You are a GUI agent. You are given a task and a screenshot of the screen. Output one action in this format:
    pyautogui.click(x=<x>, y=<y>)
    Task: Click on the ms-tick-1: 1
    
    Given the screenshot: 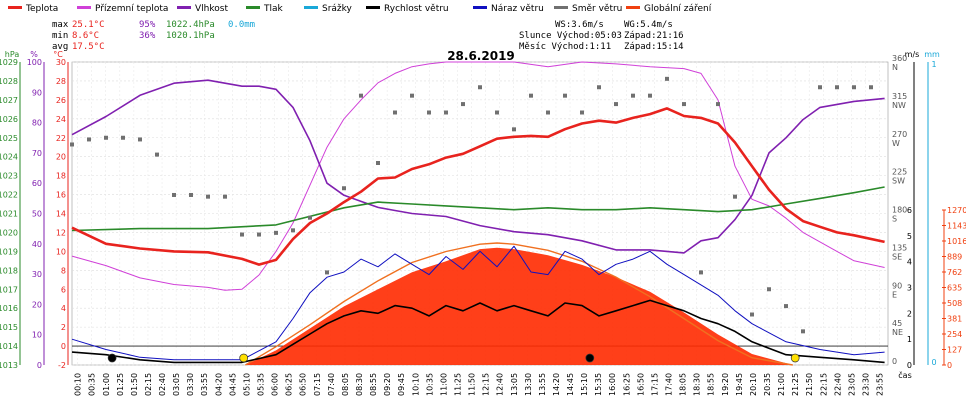 What is the action you would take?
    pyautogui.click(x=909, y=339)
    